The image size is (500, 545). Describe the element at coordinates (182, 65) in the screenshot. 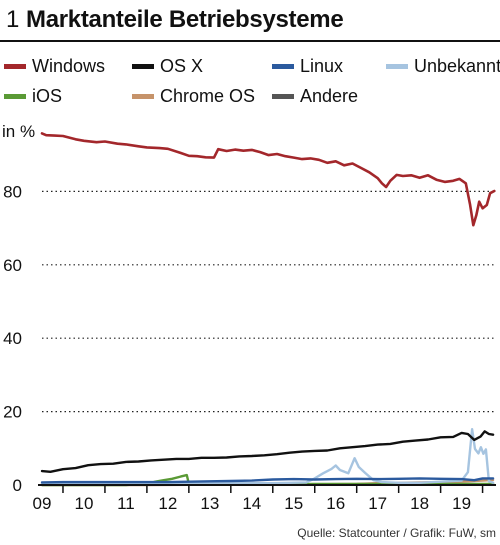

I see `legend-label-osx: OS X` at that location.